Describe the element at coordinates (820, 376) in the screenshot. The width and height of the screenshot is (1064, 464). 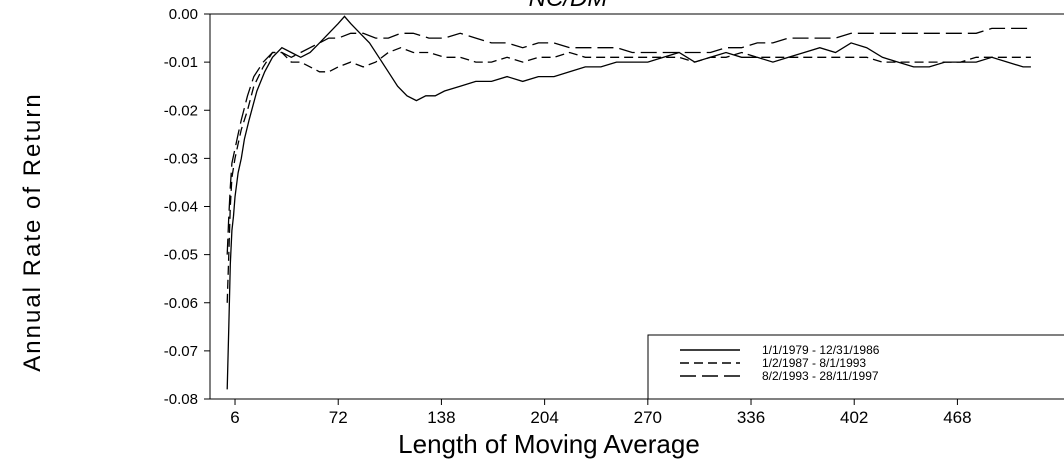
I see `legend-label-3: 8/2/1993 - 28/11/1997` at that location.